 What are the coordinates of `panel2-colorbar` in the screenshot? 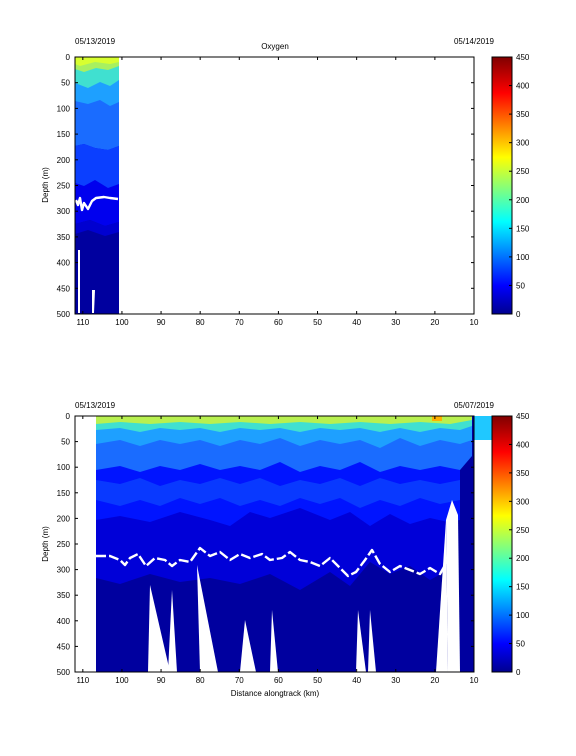 It's located at (502, 544).